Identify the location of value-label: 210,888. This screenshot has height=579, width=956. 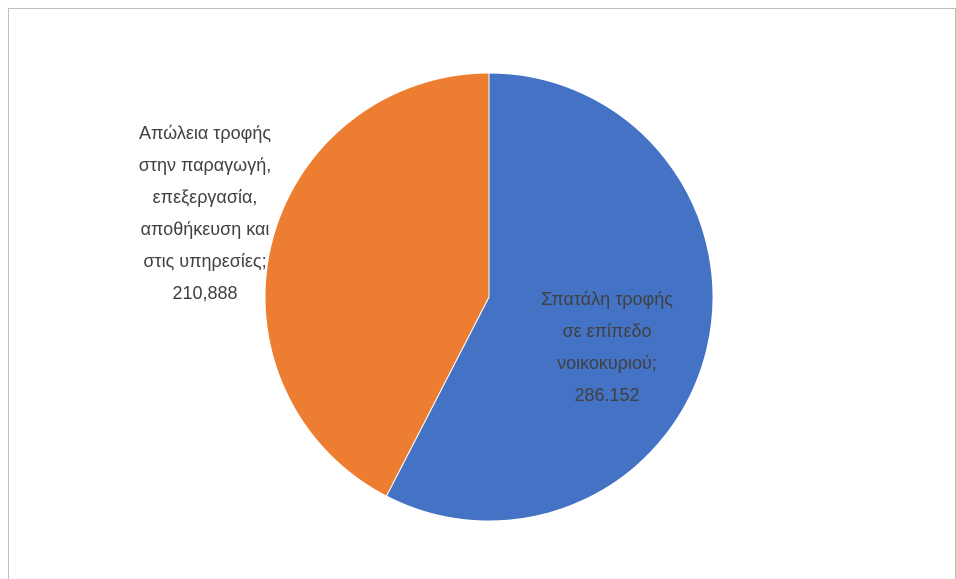
(205, 293).